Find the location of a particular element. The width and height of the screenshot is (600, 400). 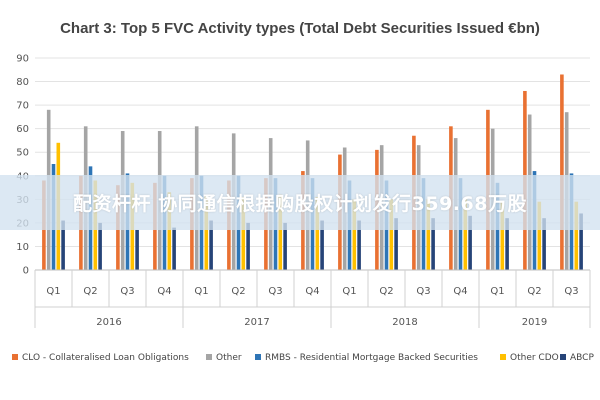

legend-label: ABCP is located at coordinates (582, 358).